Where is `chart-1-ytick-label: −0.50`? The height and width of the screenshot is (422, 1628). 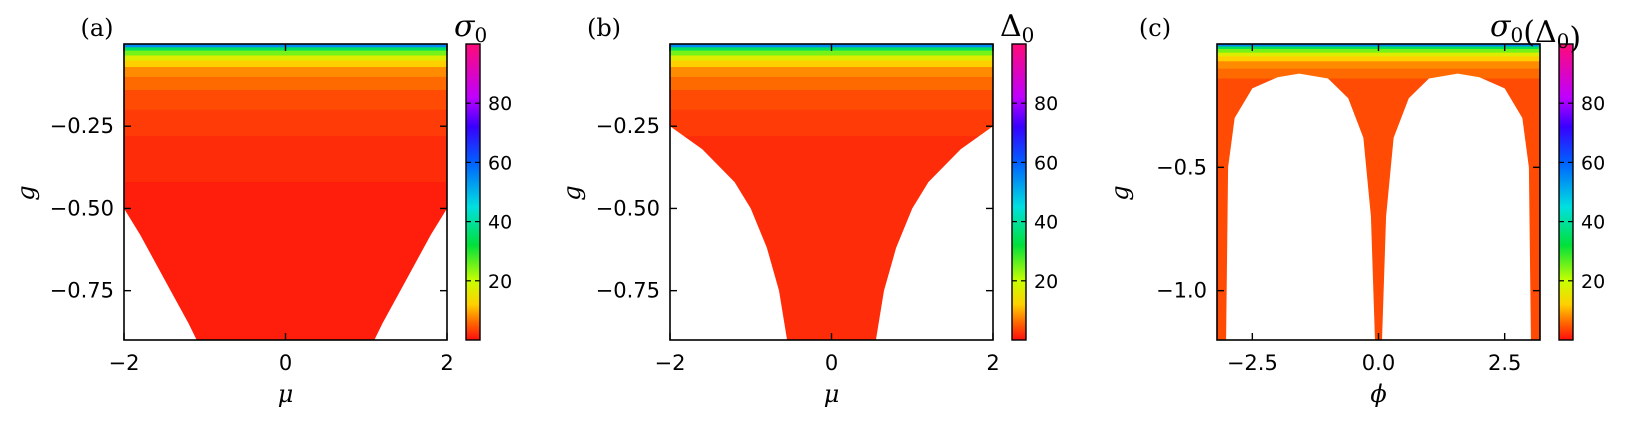
chart-1-ytick-label: −0.50 is located at coordinates (628, 208).